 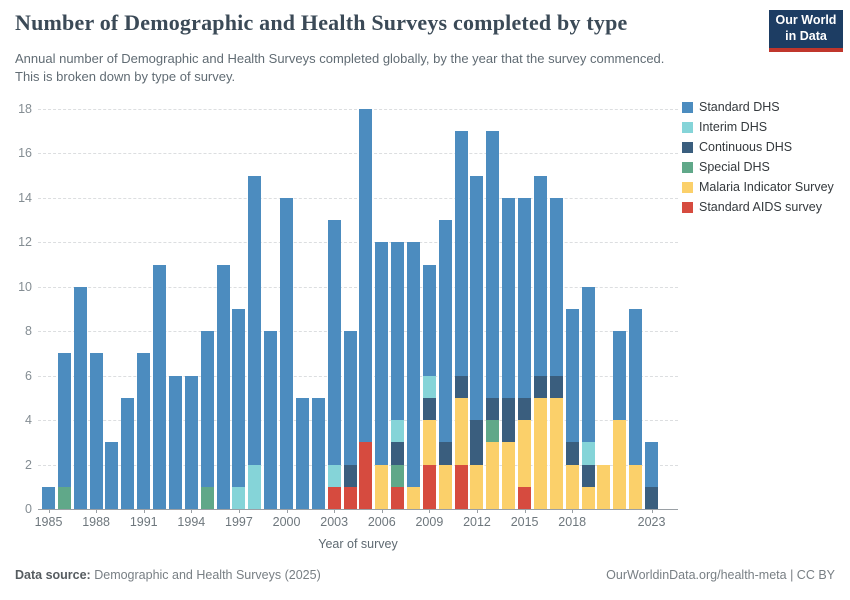 What do you see at coordinates (366, 475) in the screenshot?
I see `bar-segment-2005-standard-aids-survey` at bounding box center [366, 475].